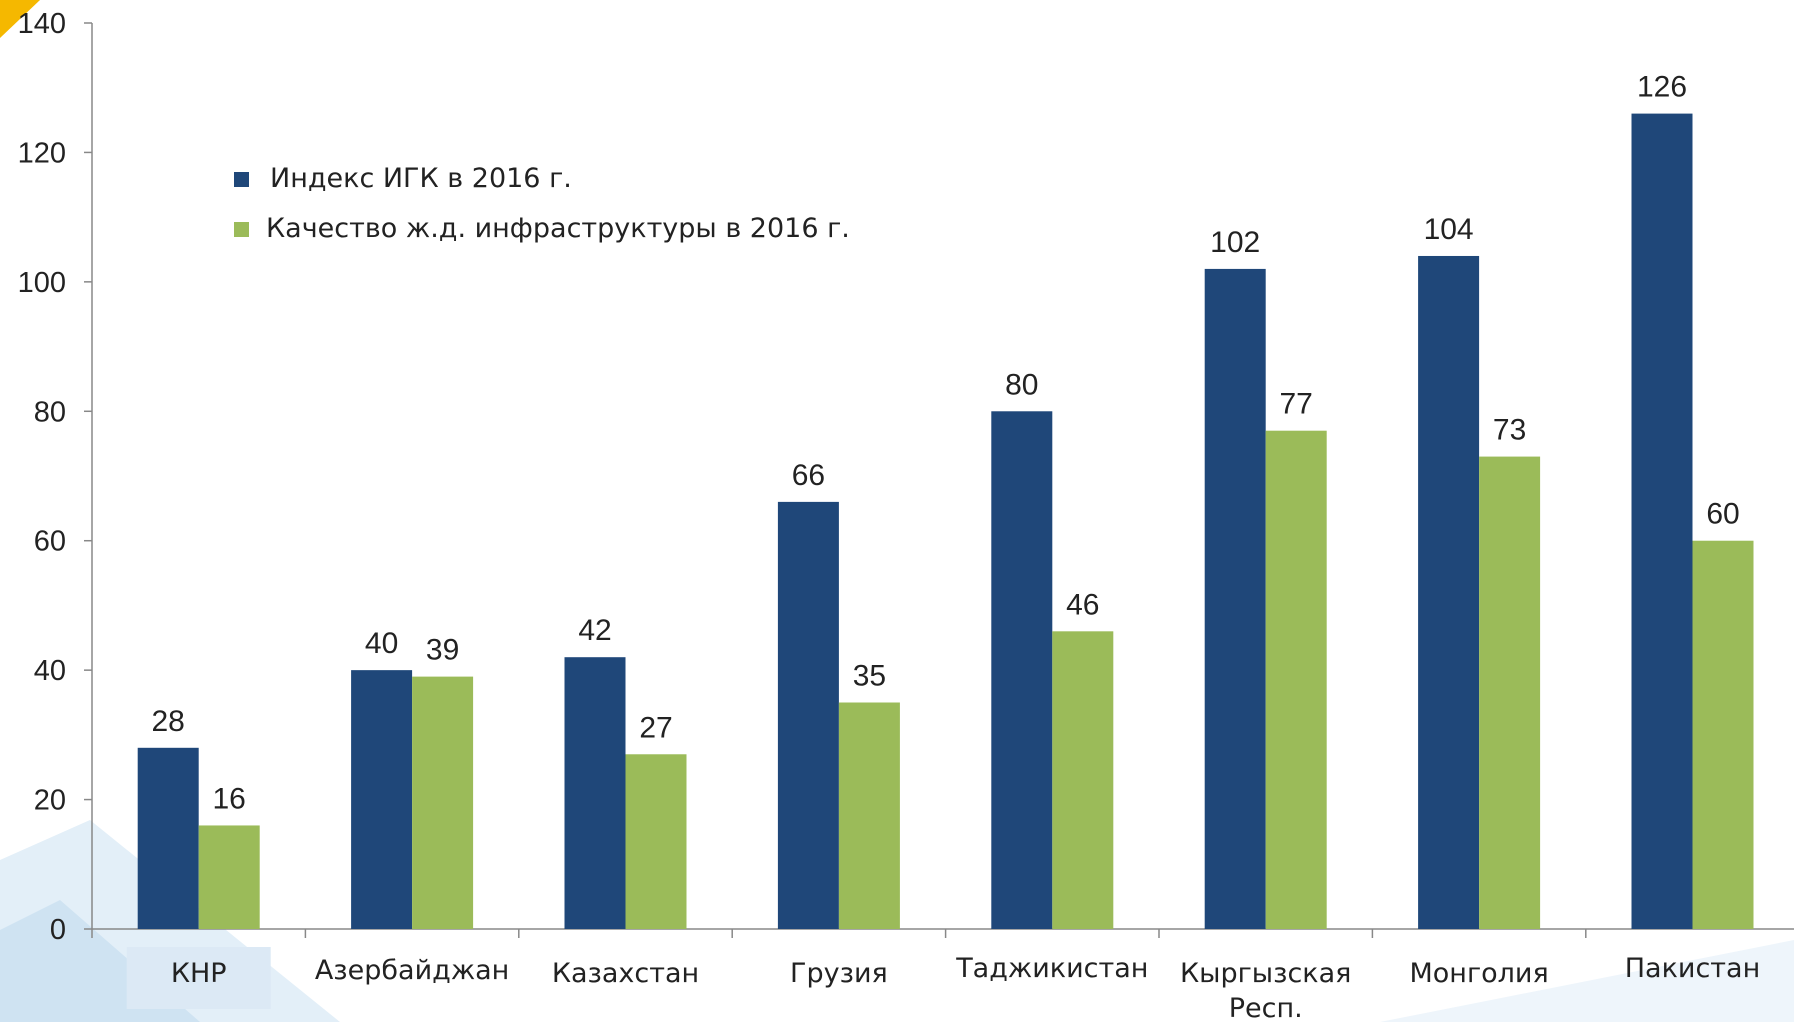  What do you see at coordinates (199, 973) in the screenshot?
I see `category-label: КНР` at bounding box center [199, 973].